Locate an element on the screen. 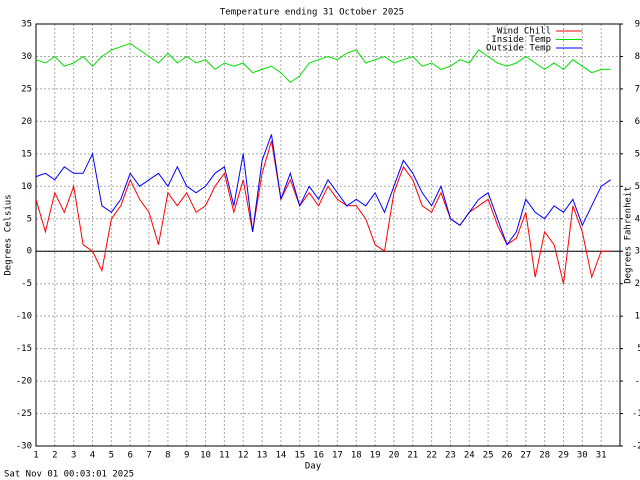 This screenshot has height=480, width=640. y2-tick-label: -22 is located at coordinates (636, 447).